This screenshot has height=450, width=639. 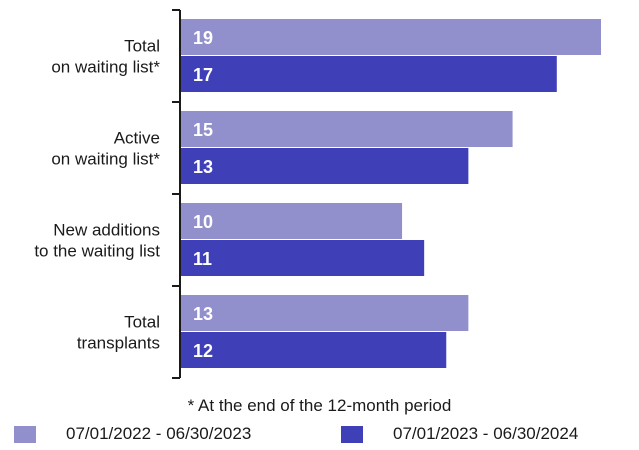 I want to click on bar-value-label: 19, so click(x=203, y=38).